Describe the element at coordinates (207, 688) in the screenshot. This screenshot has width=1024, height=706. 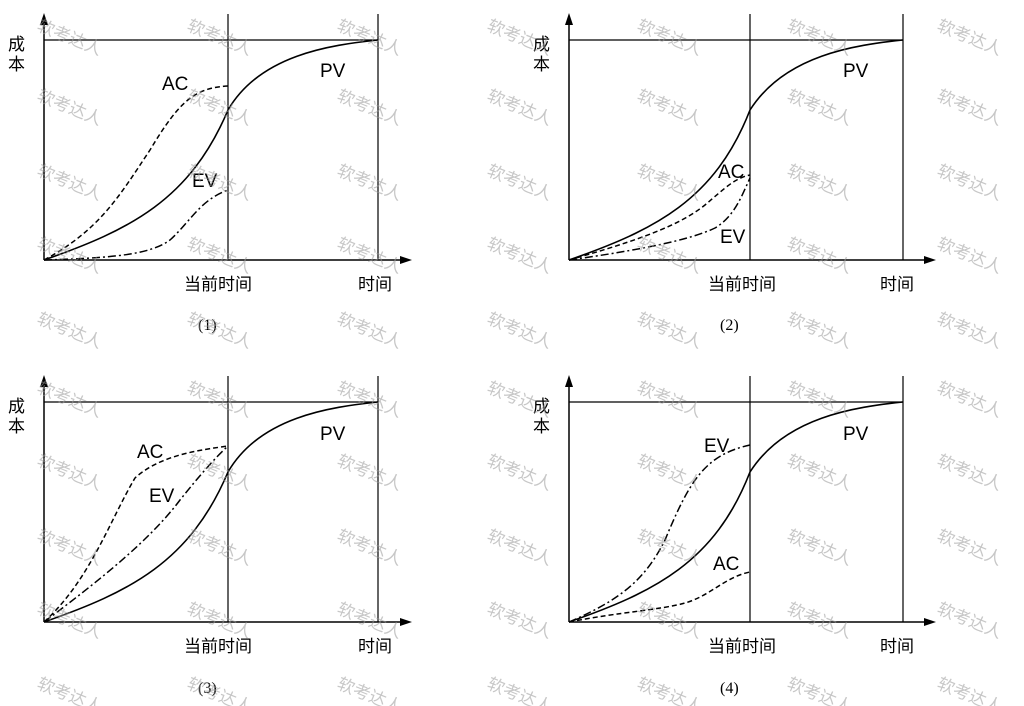
I see `panel-caption: (3)` at that location.